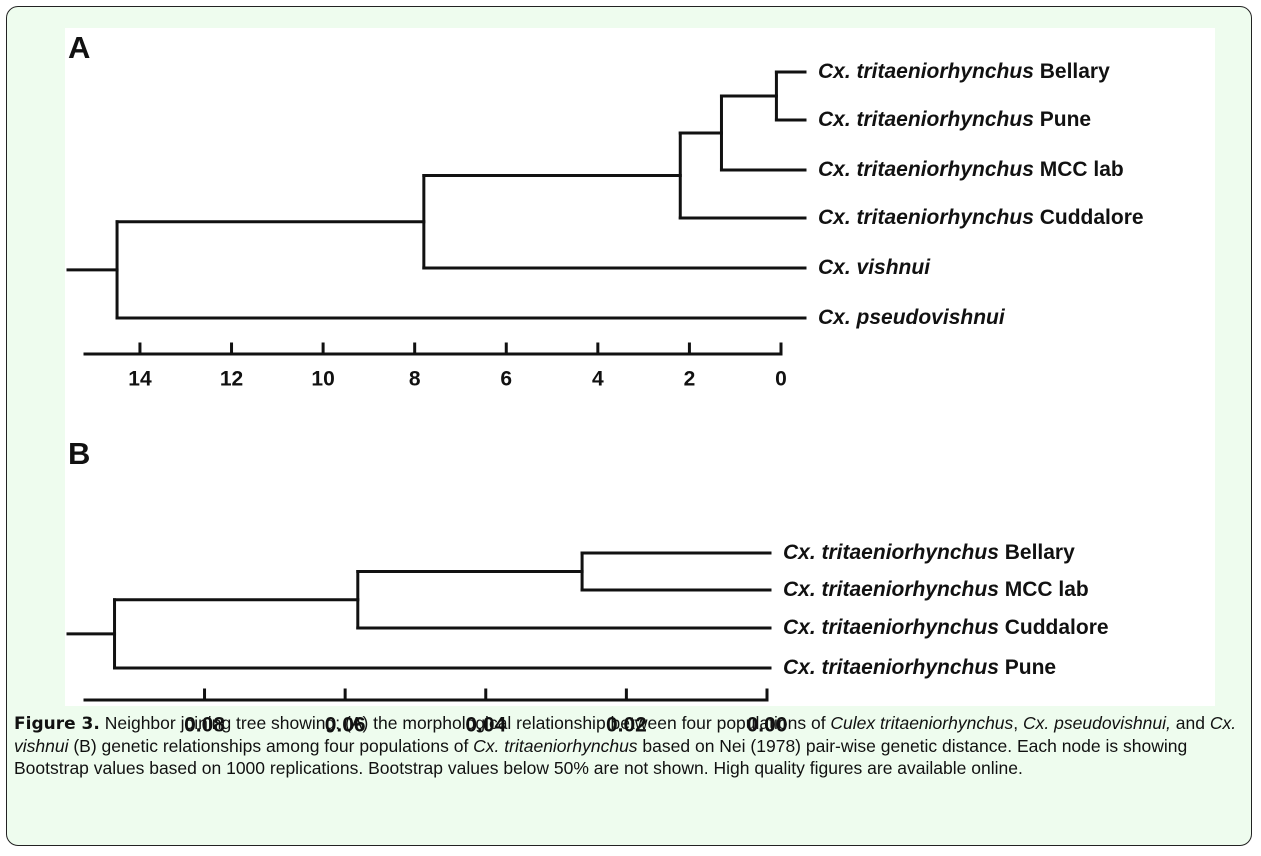 Image resolution: width=1261 pixels, height=856 pixels. Describe the element at coordinates (767, 725) in the screenshot. I see `tick-label: 0.00` at that location.